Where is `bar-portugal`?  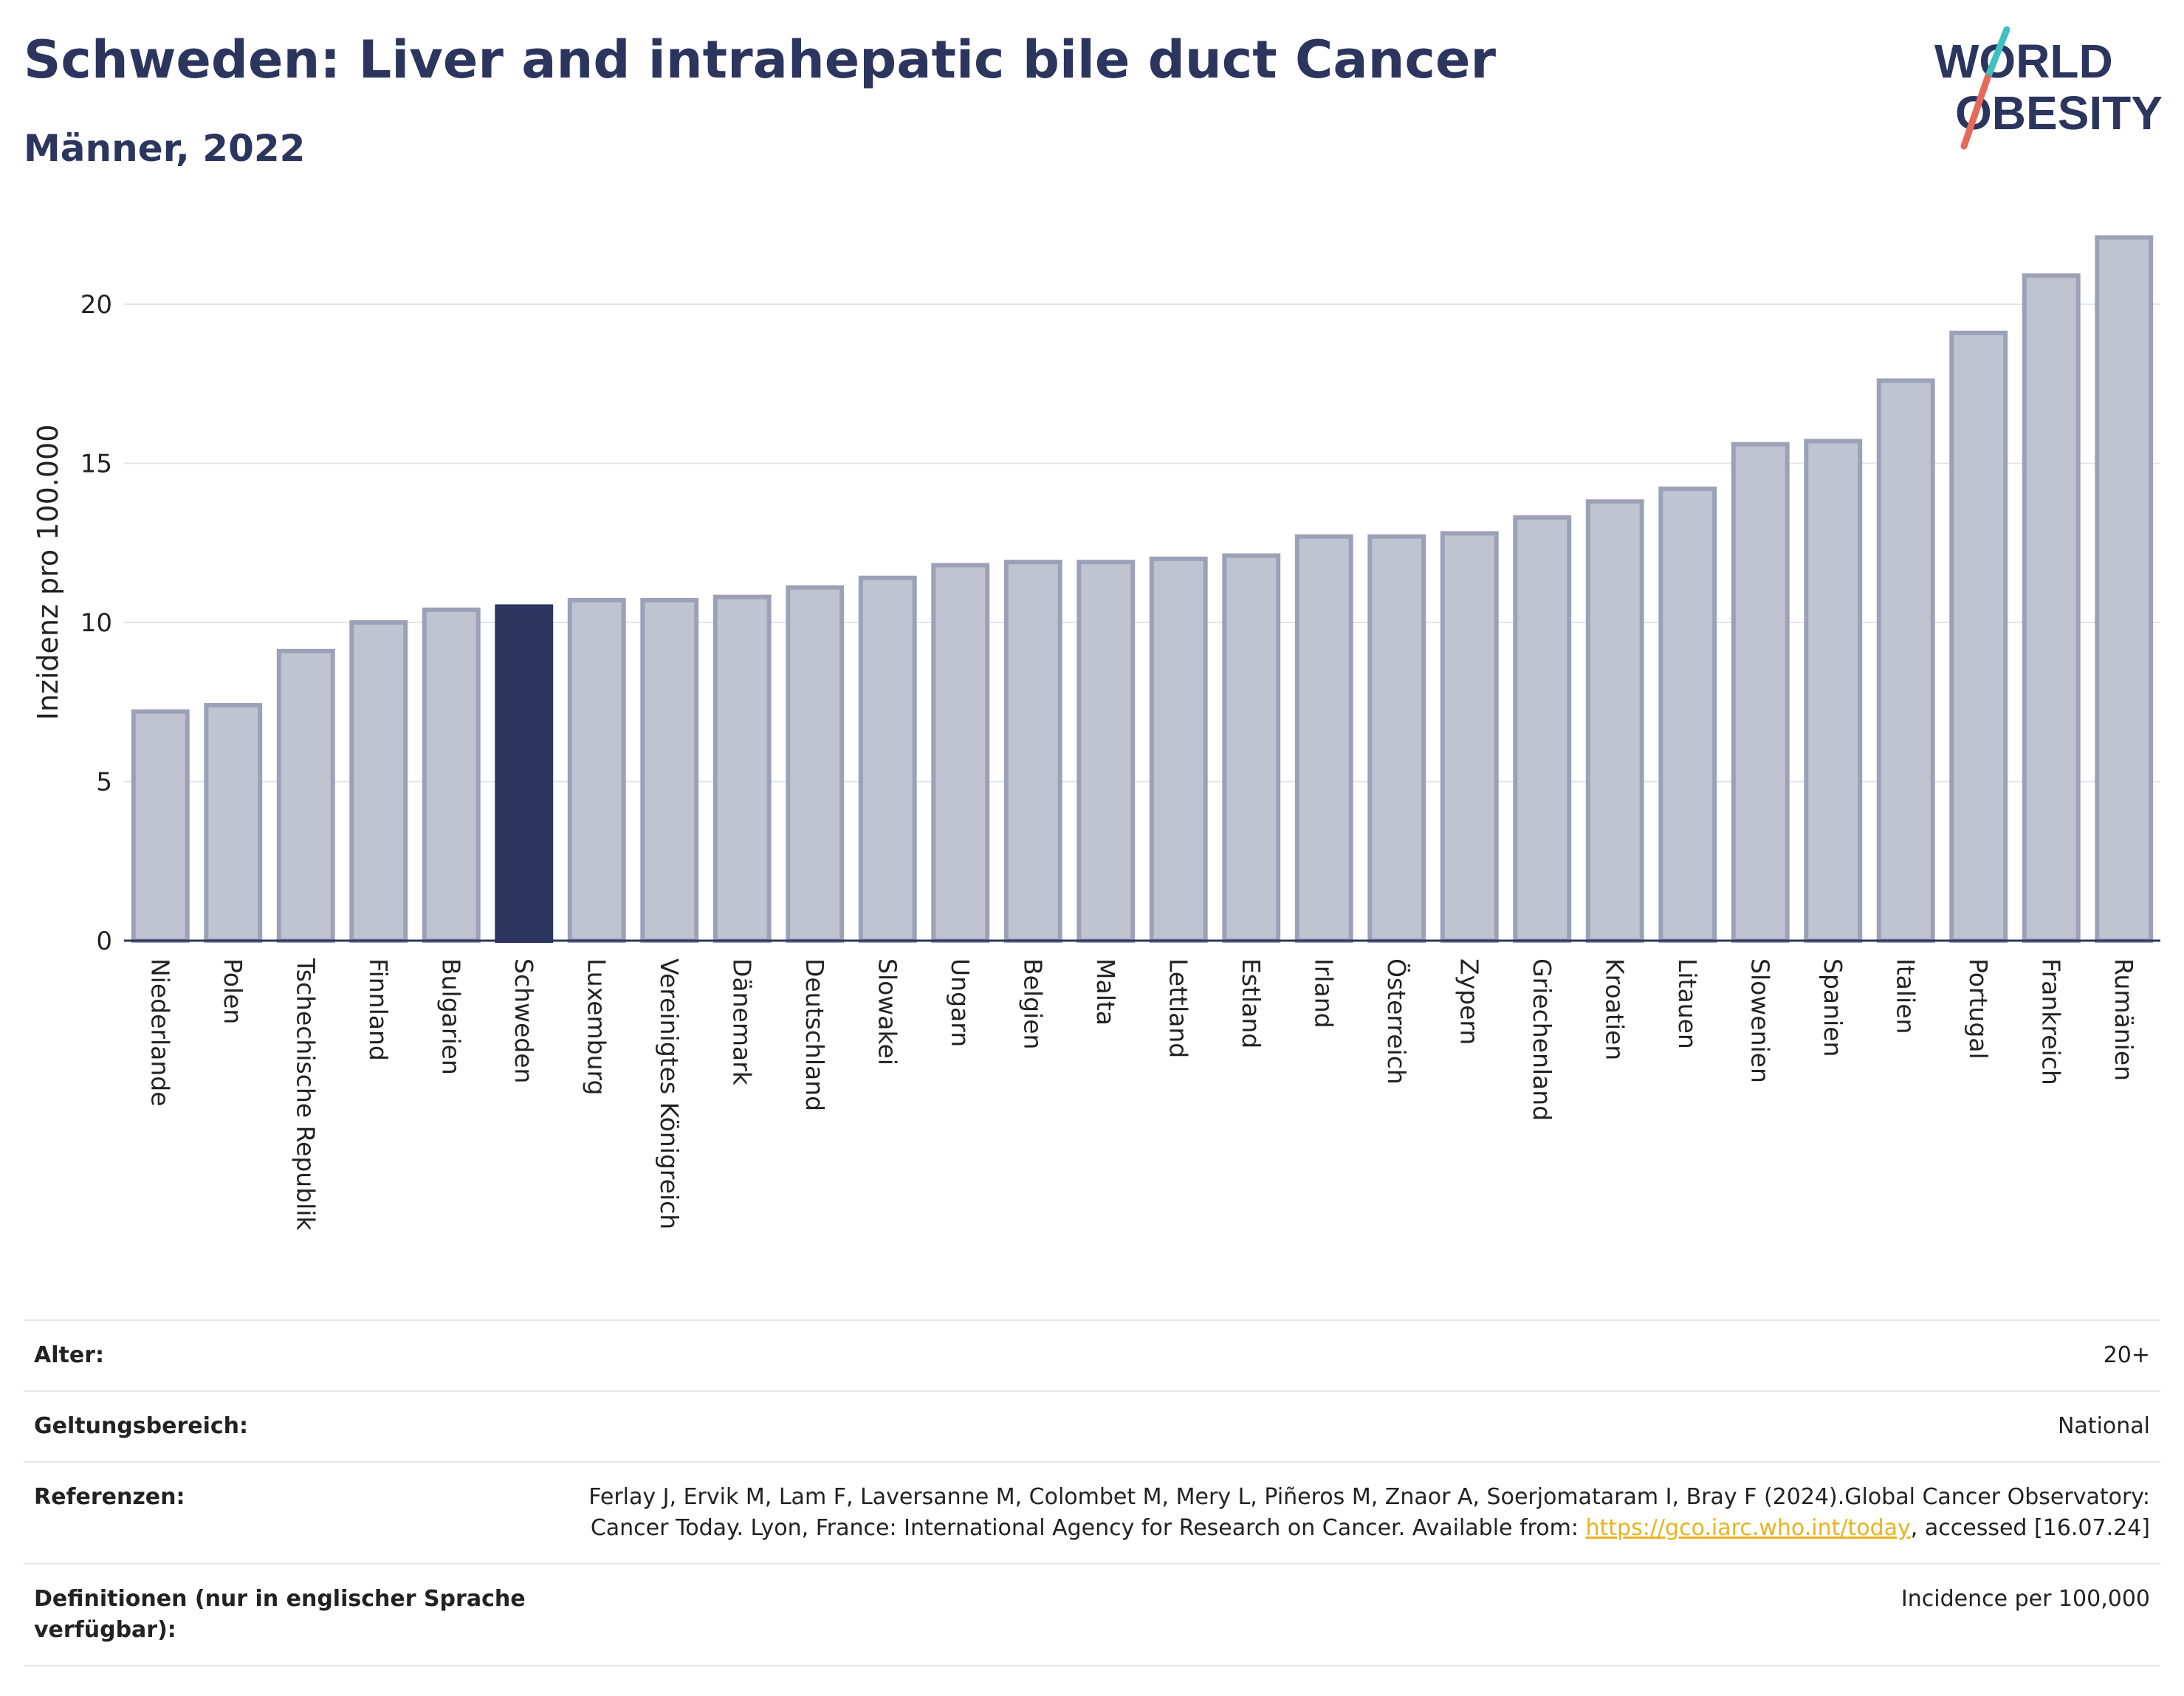 bar-portugal is located at coordinates (1979, 636).